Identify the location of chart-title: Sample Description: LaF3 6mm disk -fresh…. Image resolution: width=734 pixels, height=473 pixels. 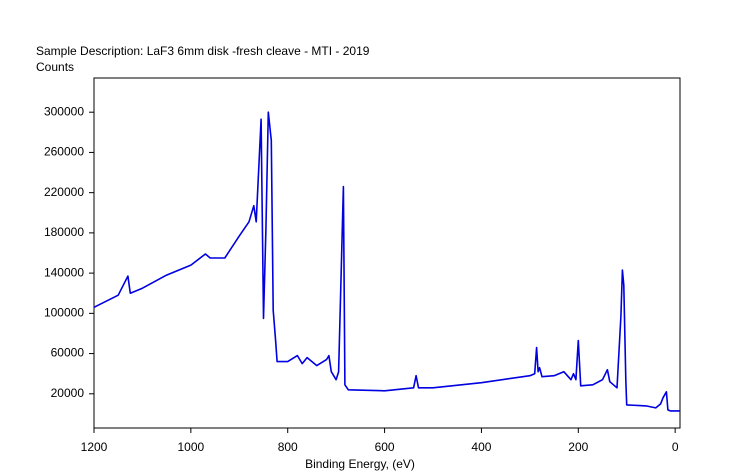
(203, 51).